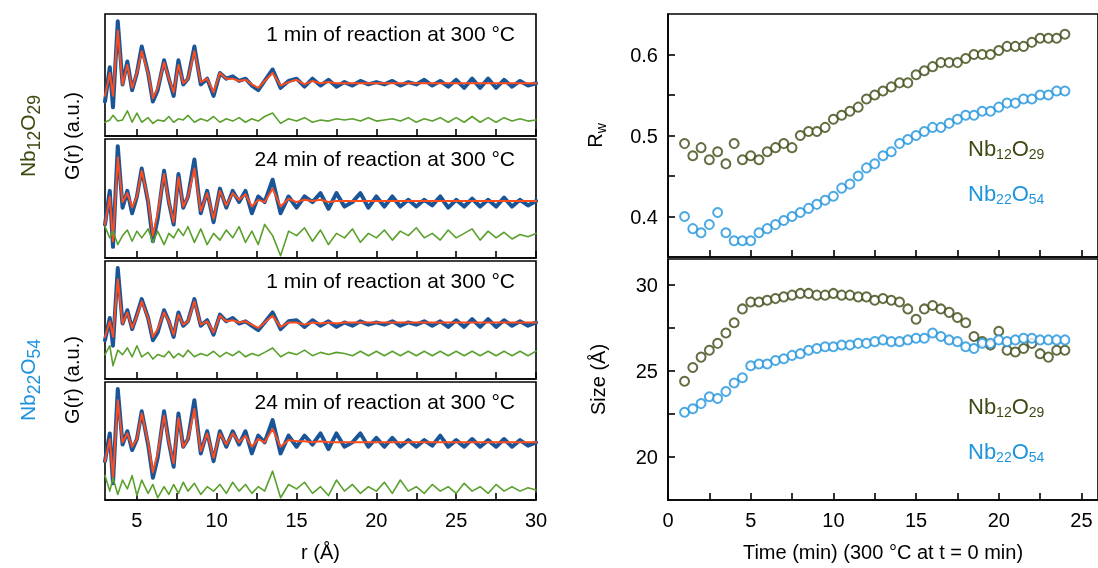 This screenshot has height=568, width=1098. I want to click on y-tick-label: 20, so click(646, 456).